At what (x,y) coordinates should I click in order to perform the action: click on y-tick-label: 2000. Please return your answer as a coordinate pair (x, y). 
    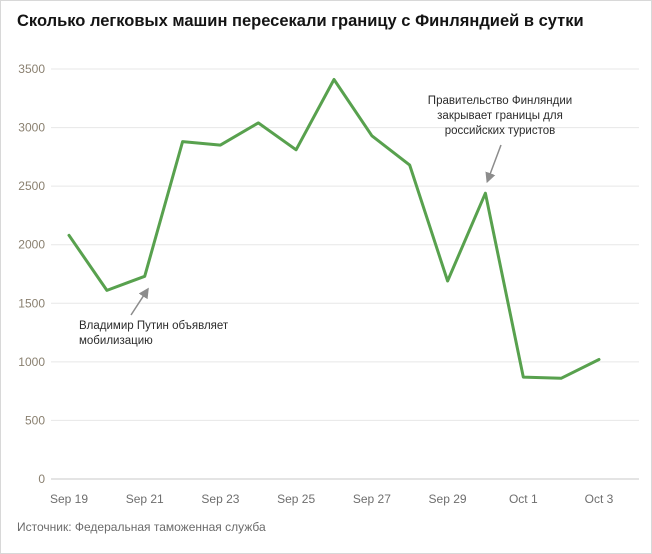
    Looking at the image, I should click on (31, 245).